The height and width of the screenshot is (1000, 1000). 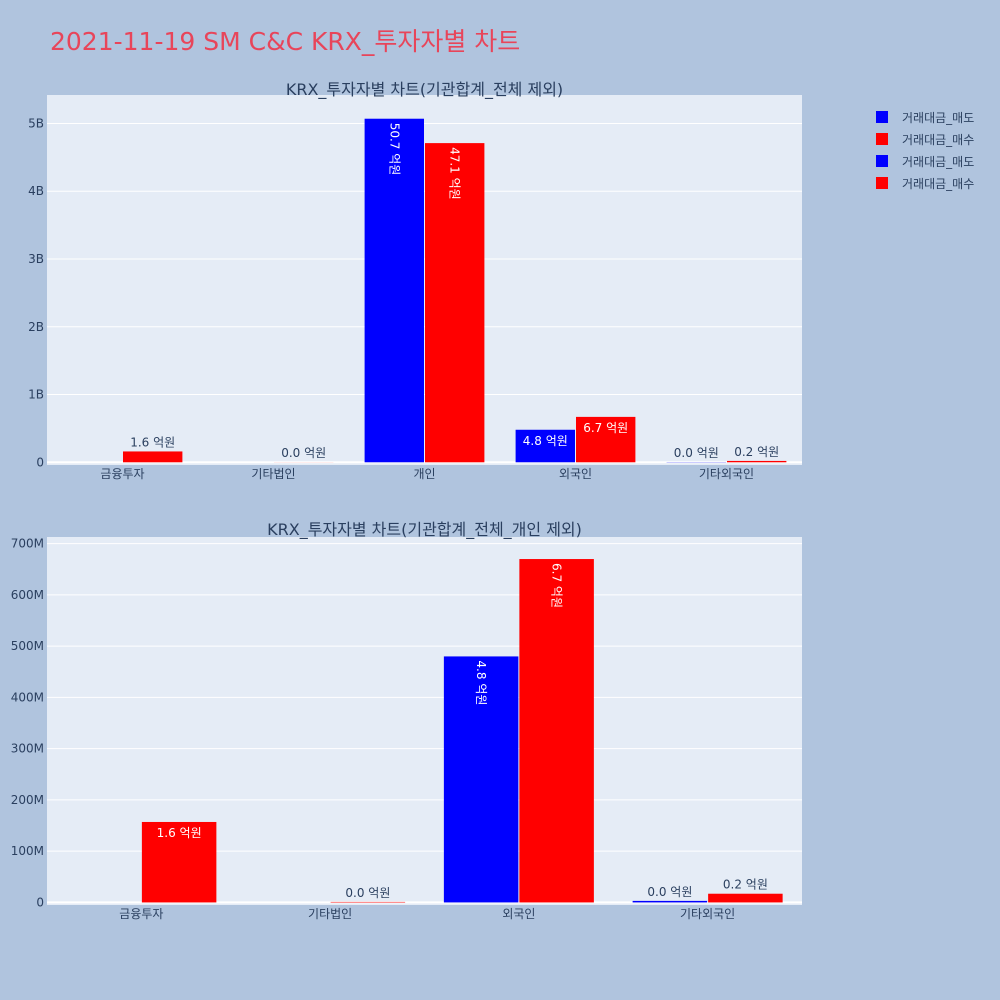 I want to click on y-tick-label: 200M, so click(x=27, y=800).